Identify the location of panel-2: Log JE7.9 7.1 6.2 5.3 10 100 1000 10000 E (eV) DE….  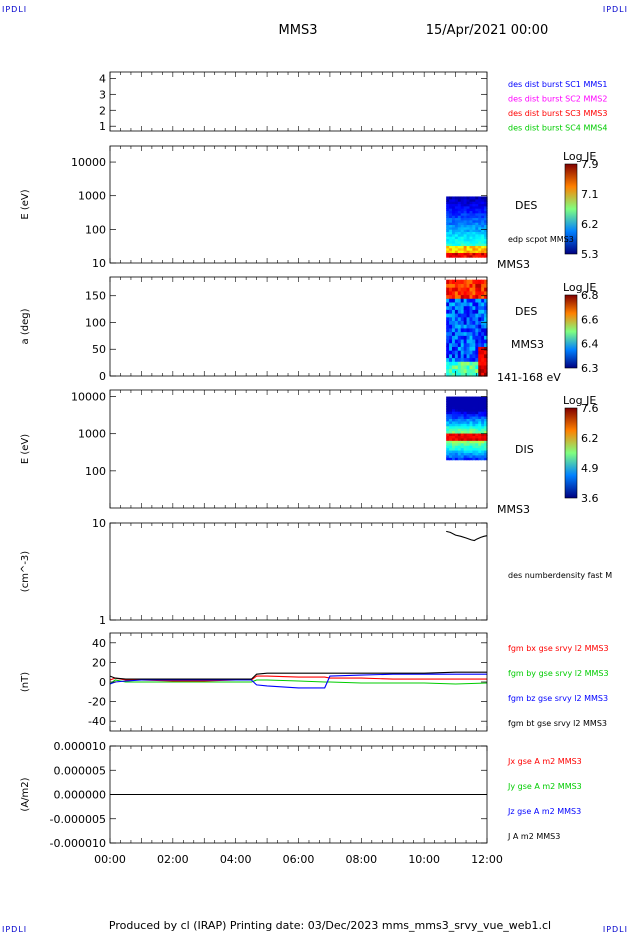
(309, 208).